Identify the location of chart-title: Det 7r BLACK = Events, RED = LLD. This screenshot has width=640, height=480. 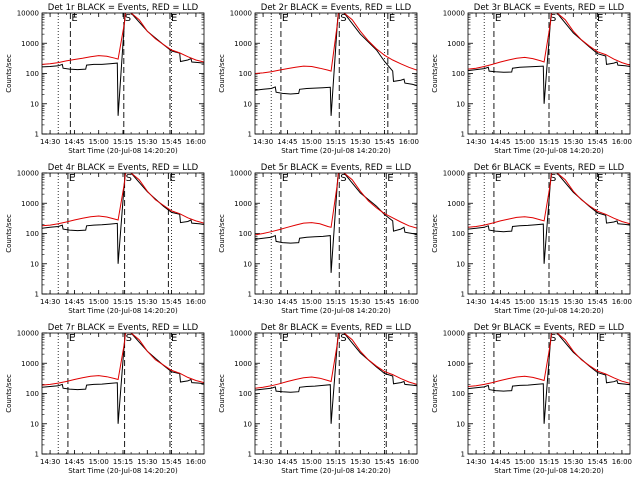
(123, 328).